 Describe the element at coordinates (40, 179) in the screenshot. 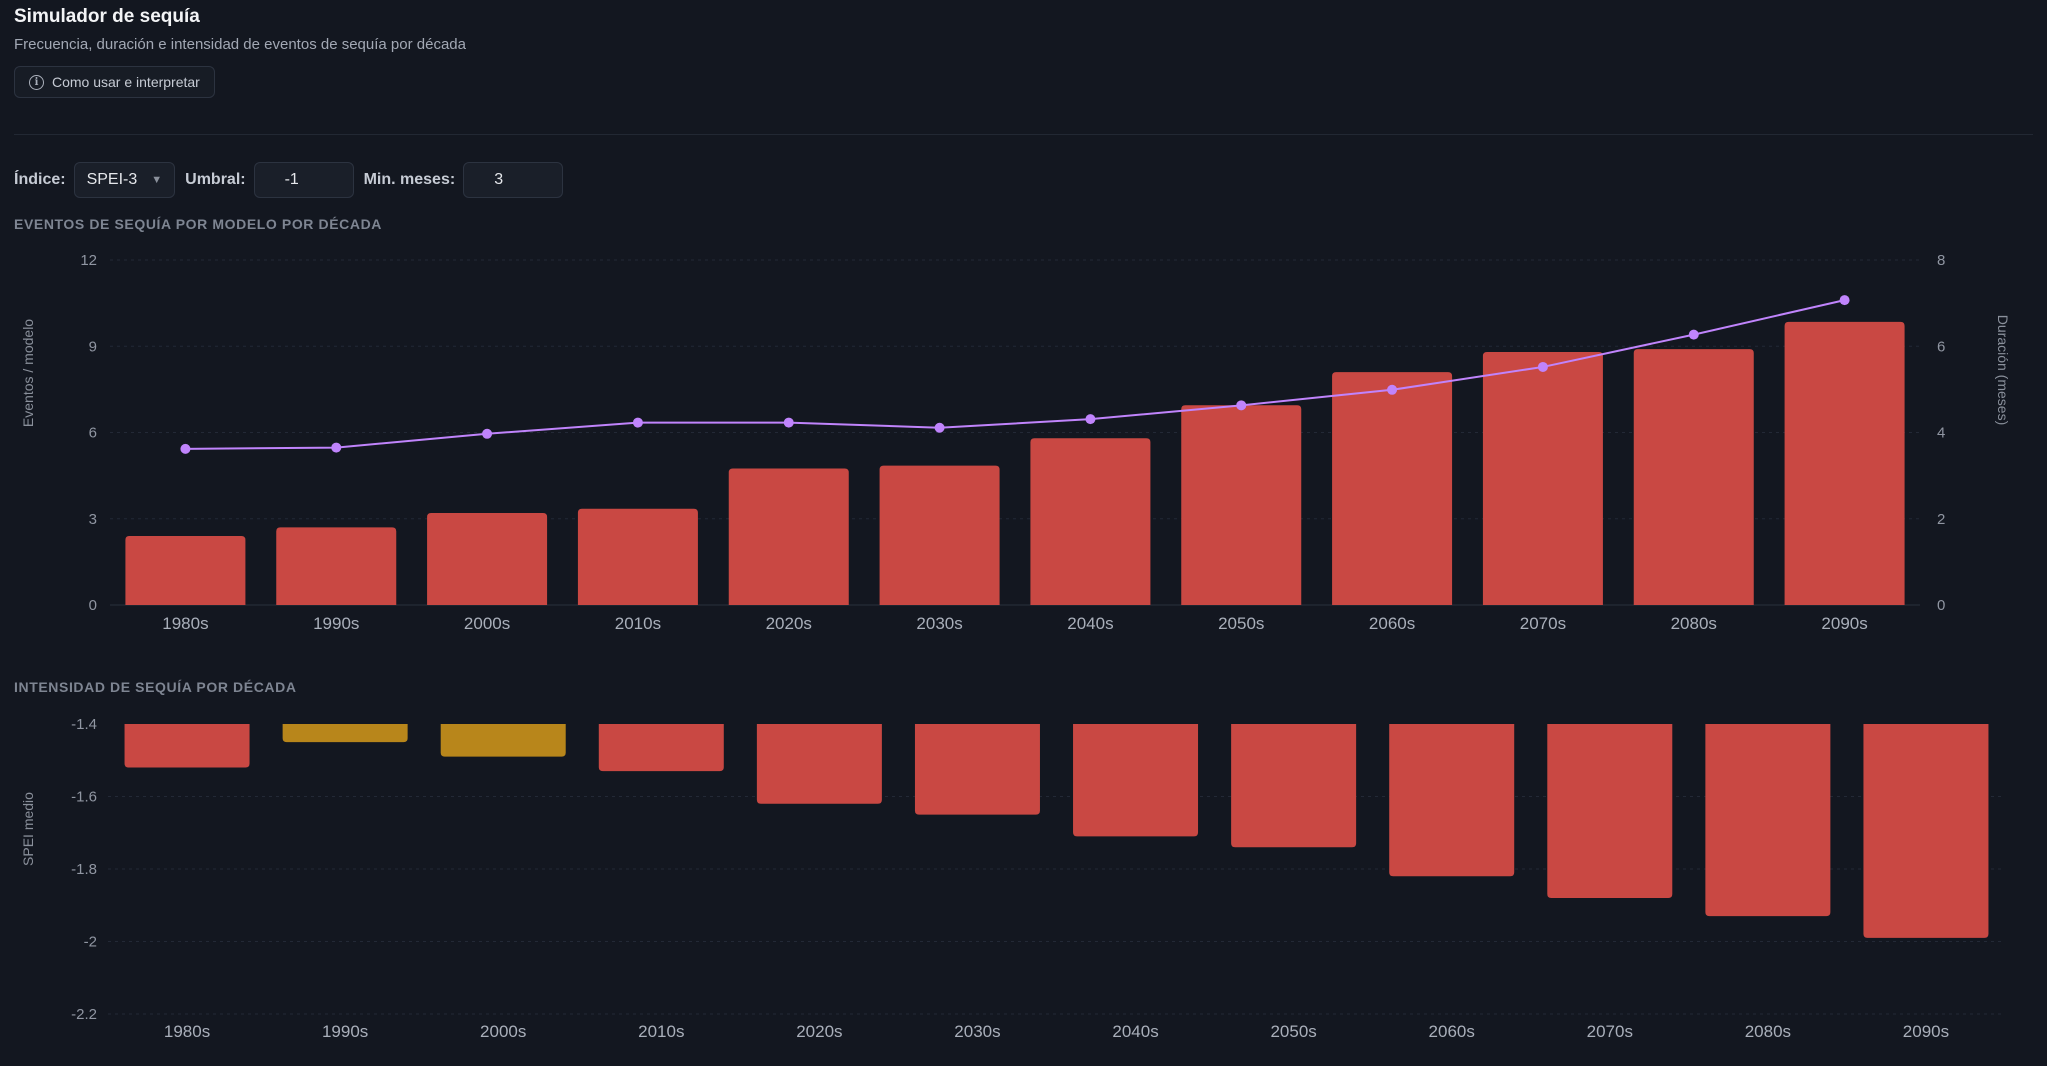

I see `index-label: Índice:` at that location.